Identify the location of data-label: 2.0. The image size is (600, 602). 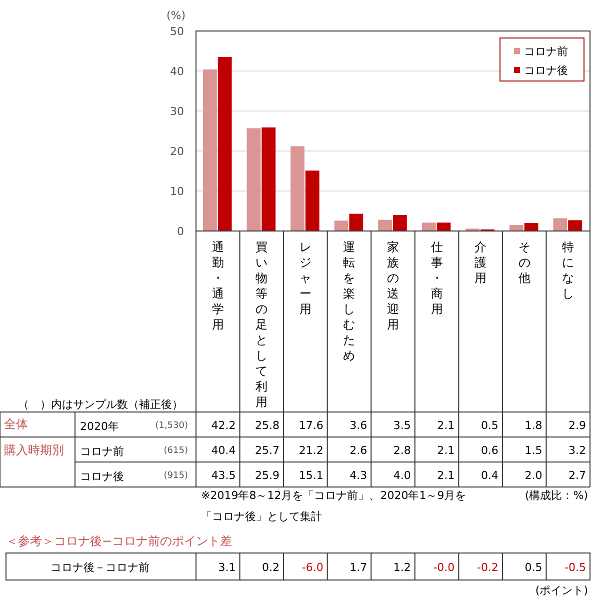
(533, 475).